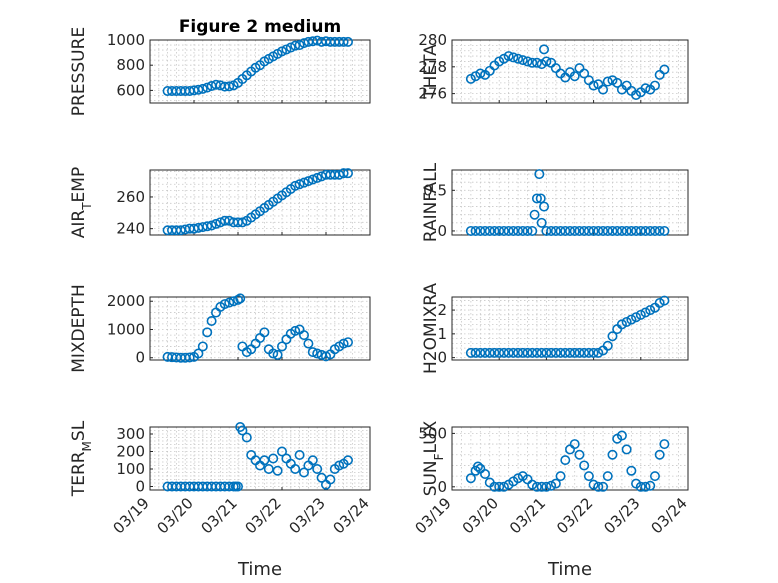 The image size is (778, 583). I want to click on y-axis-label: AIRTEMP, so click(81, 202).